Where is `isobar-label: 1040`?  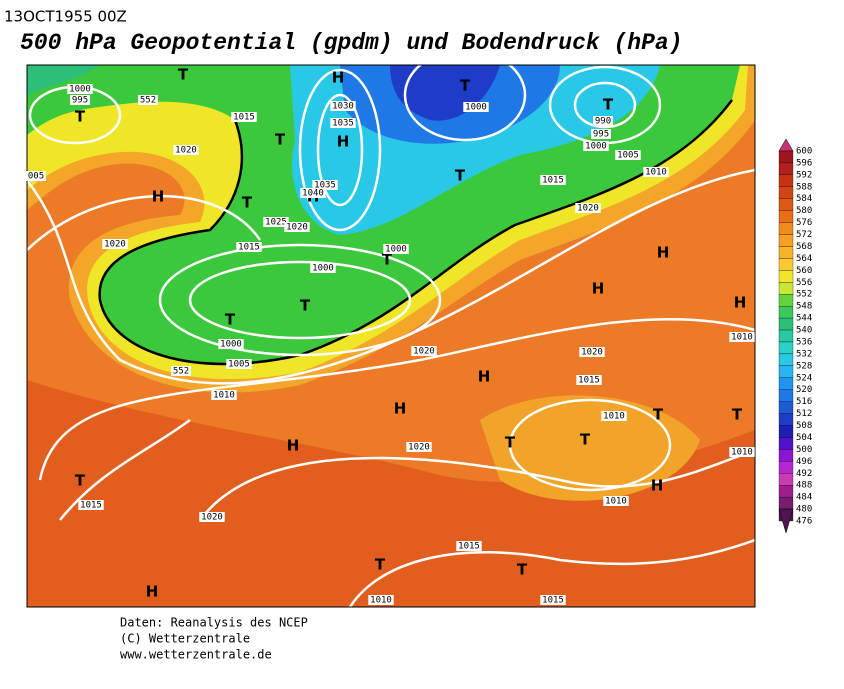 isobar-label: 1040 is located at coordinates (313, 194).